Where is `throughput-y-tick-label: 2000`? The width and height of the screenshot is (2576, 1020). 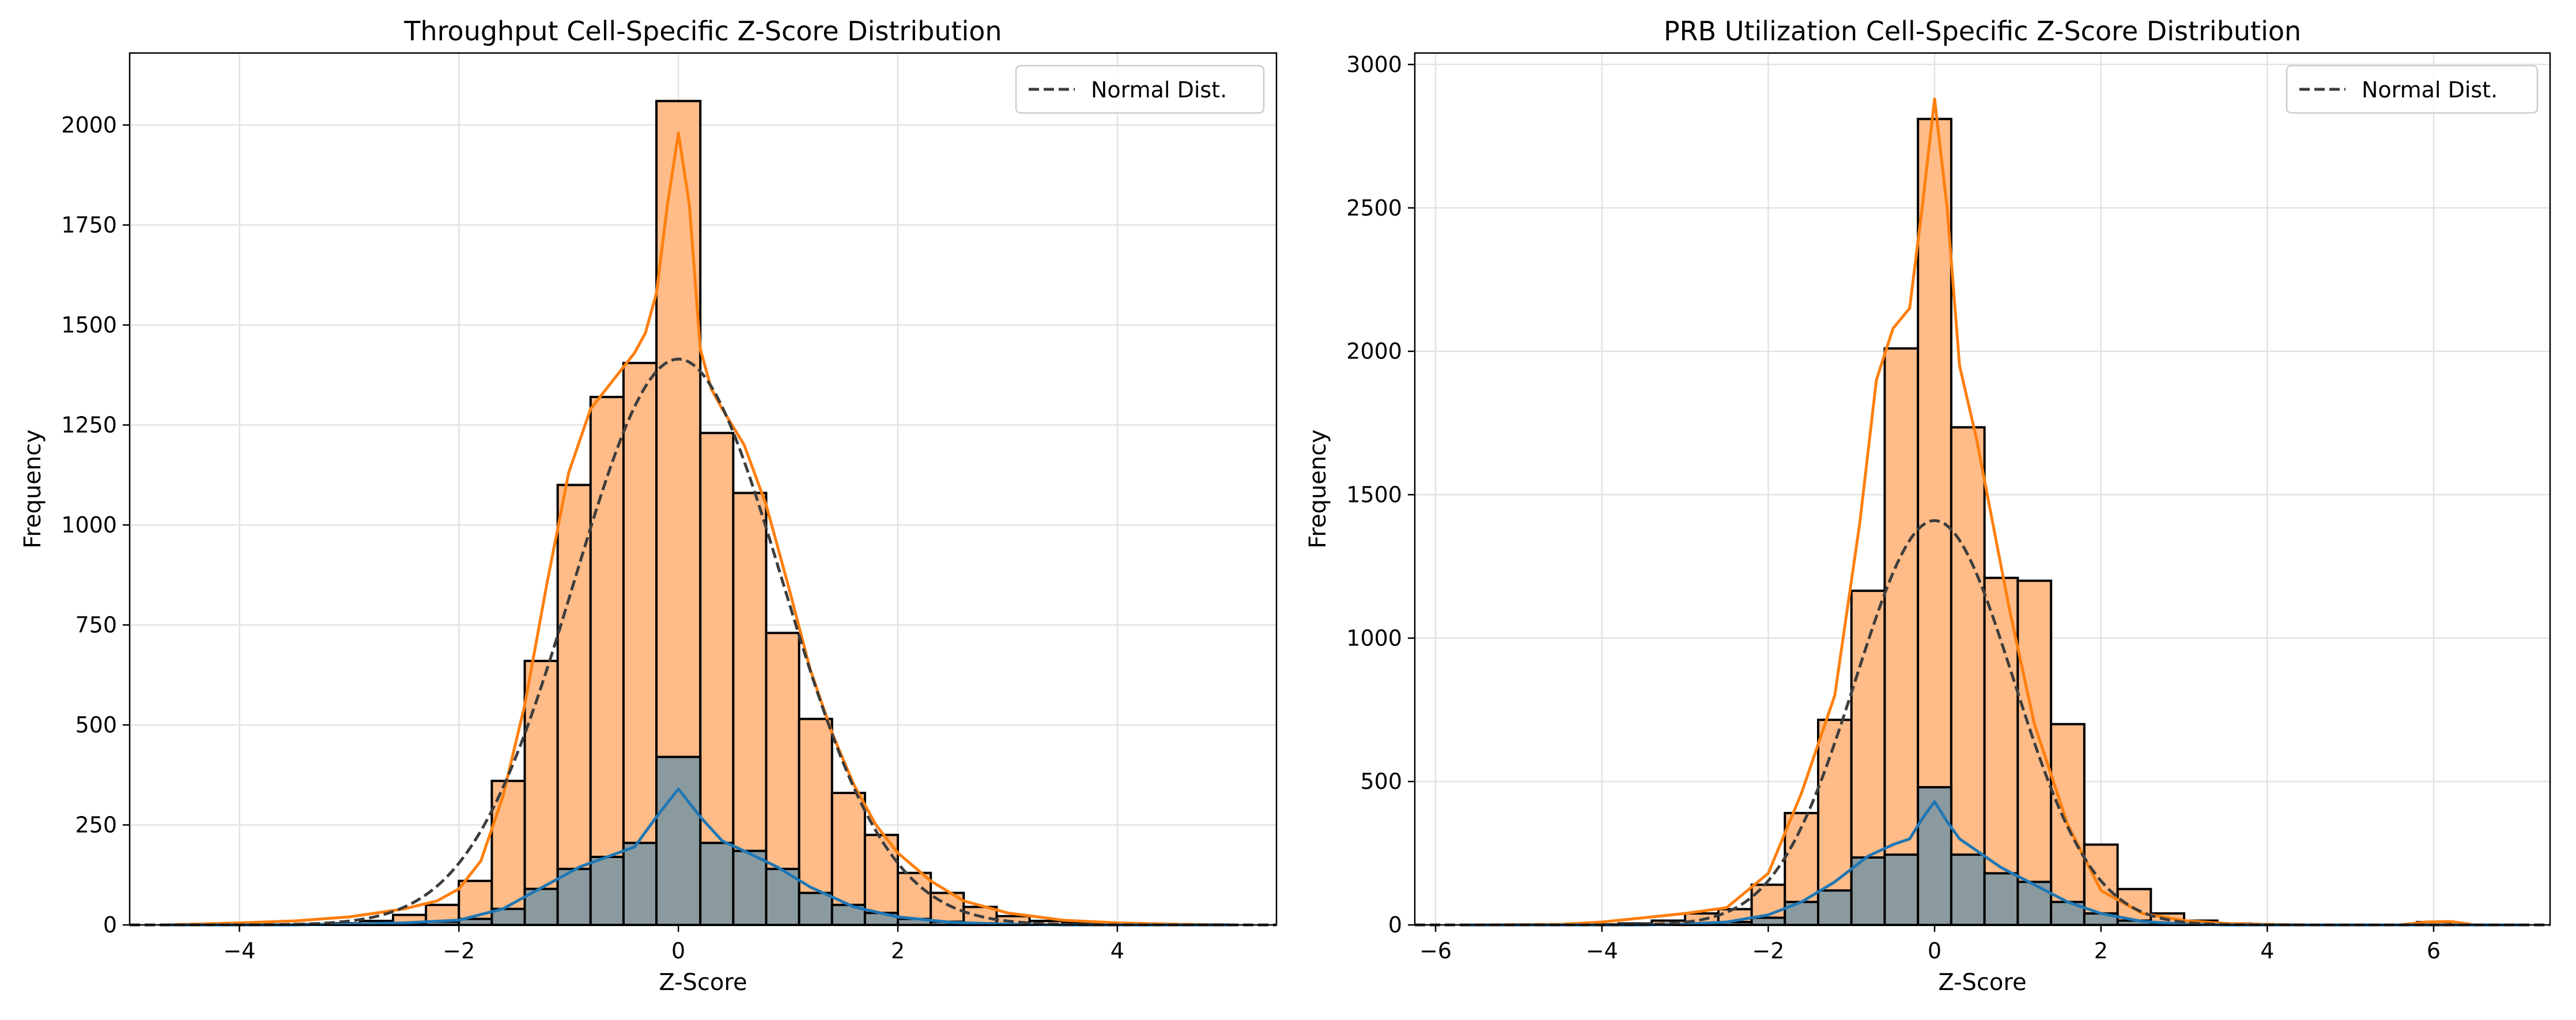
throughput-y-tick-label: 2000 is located at coordinates (89, 125).